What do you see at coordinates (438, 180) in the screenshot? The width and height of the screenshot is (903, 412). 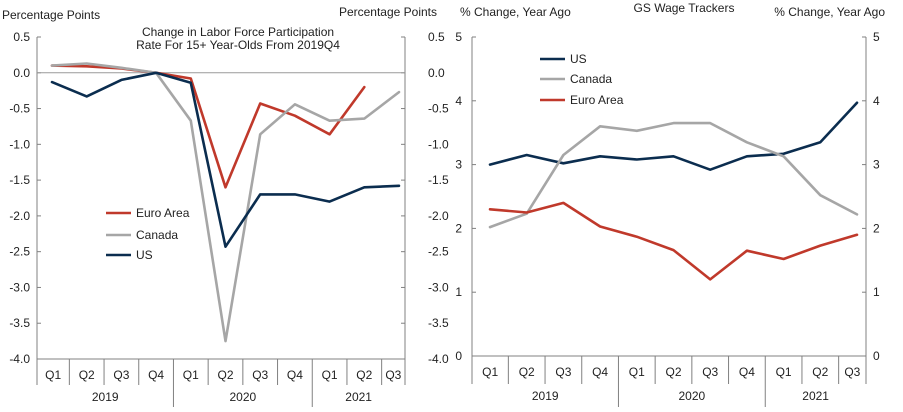 I see `y-tick-label-right: -1.5` at bounding box center [438, 180].